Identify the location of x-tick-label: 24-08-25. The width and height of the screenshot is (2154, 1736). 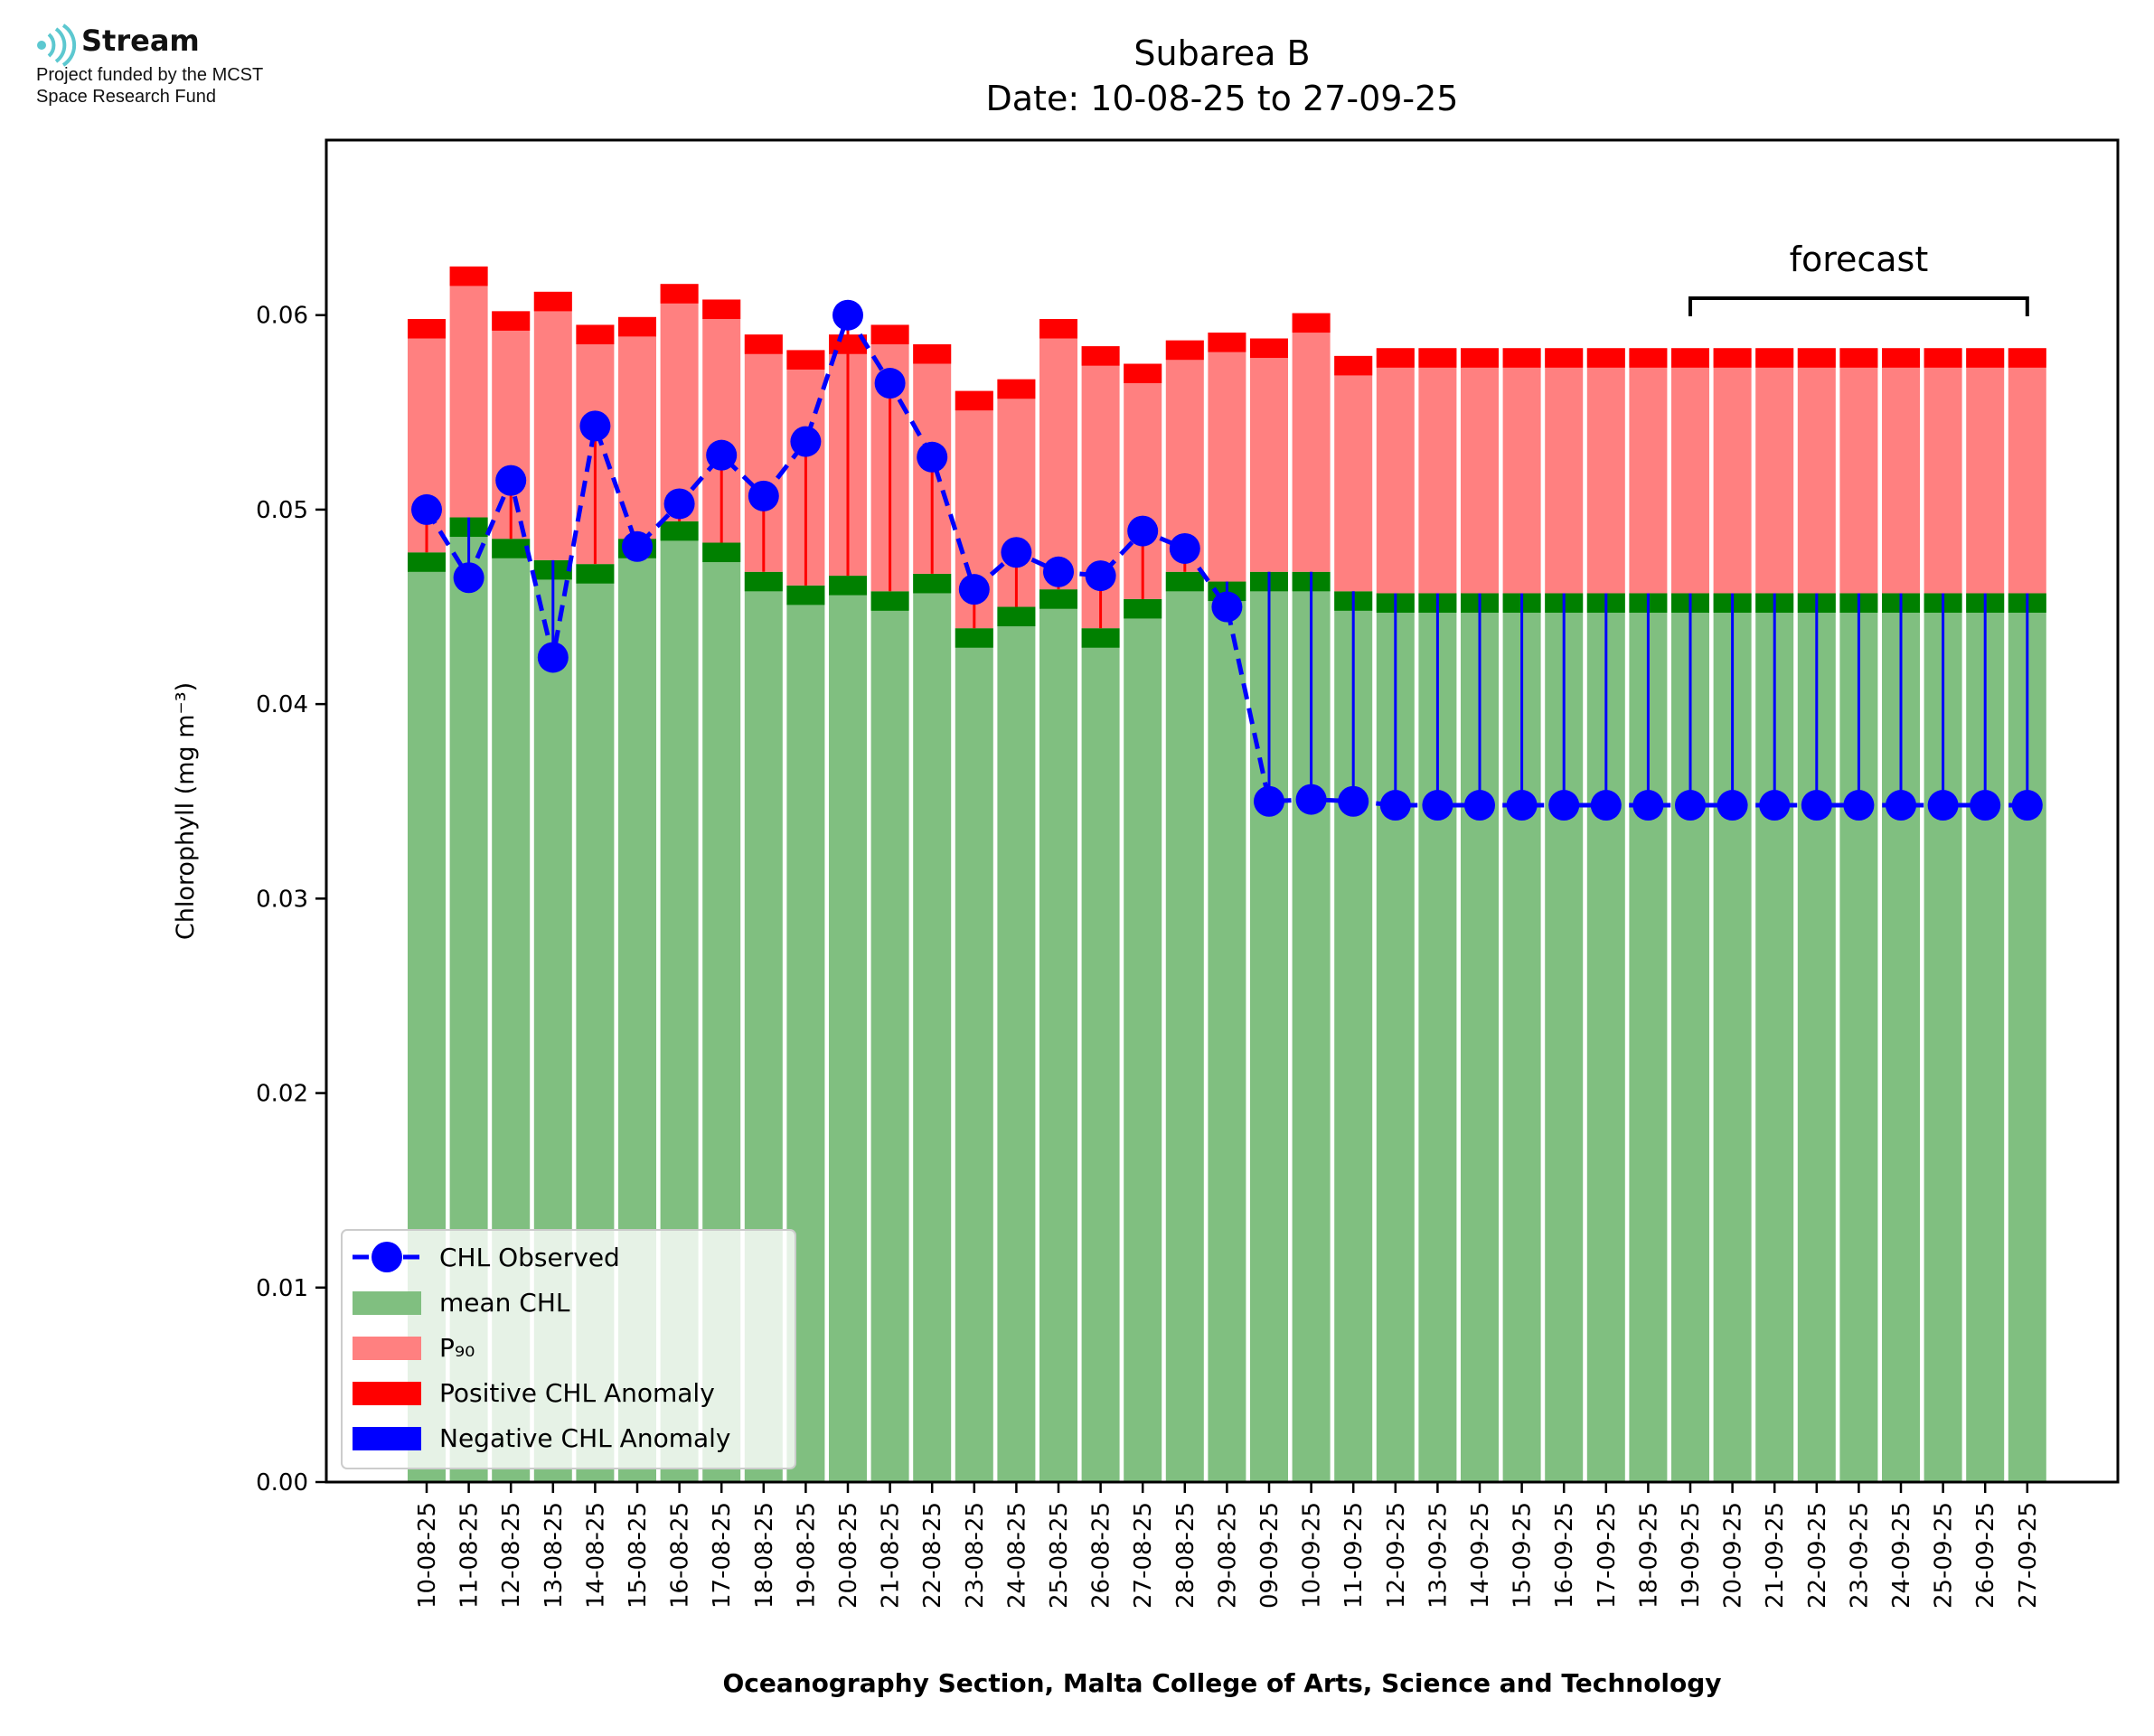
(1016, 1556).